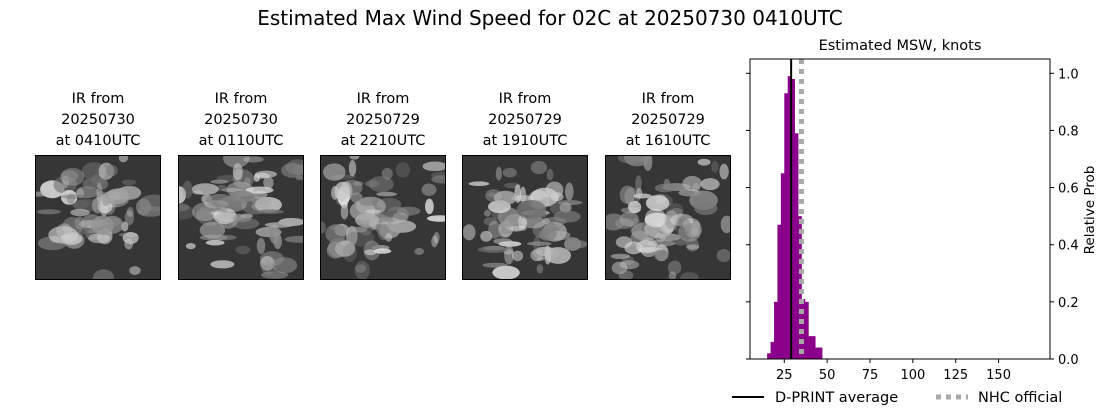 The width and height of the screenshot is (1100, 409). What do you see at coordinates (836, 398) in the screenshot?
I see `legend-label-dprint: D-PRINT average` at bounding box center [836, 398].